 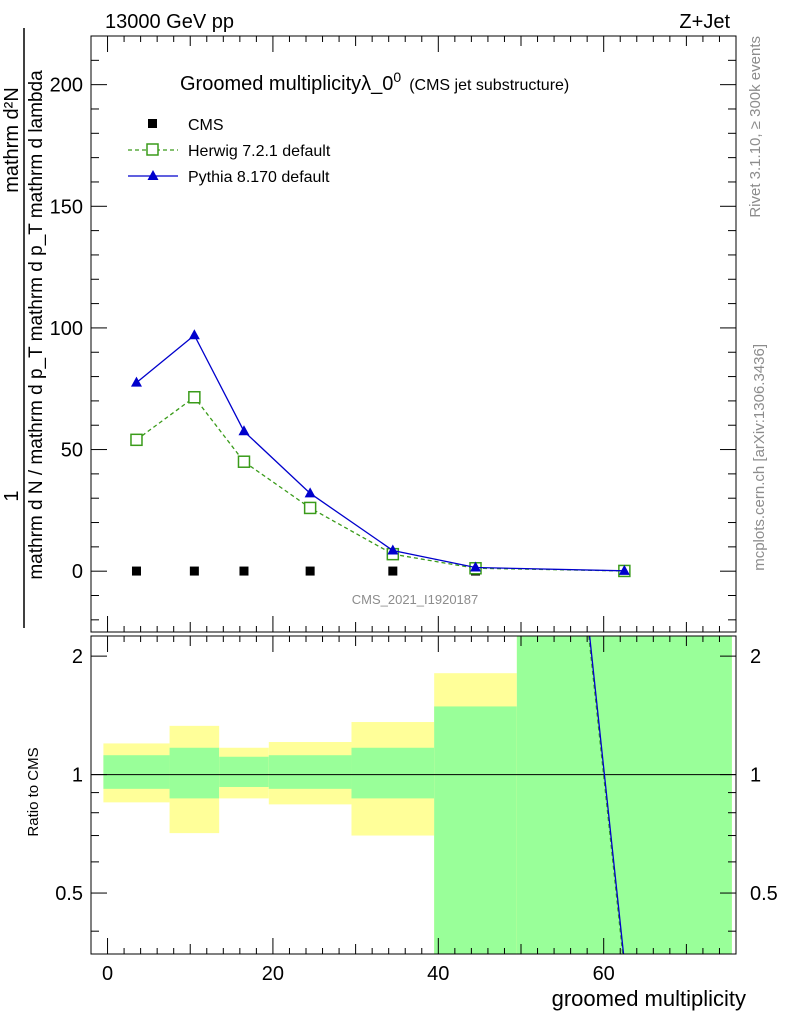 I want to click on legend-marker-cms, so click(x=152, y=123).